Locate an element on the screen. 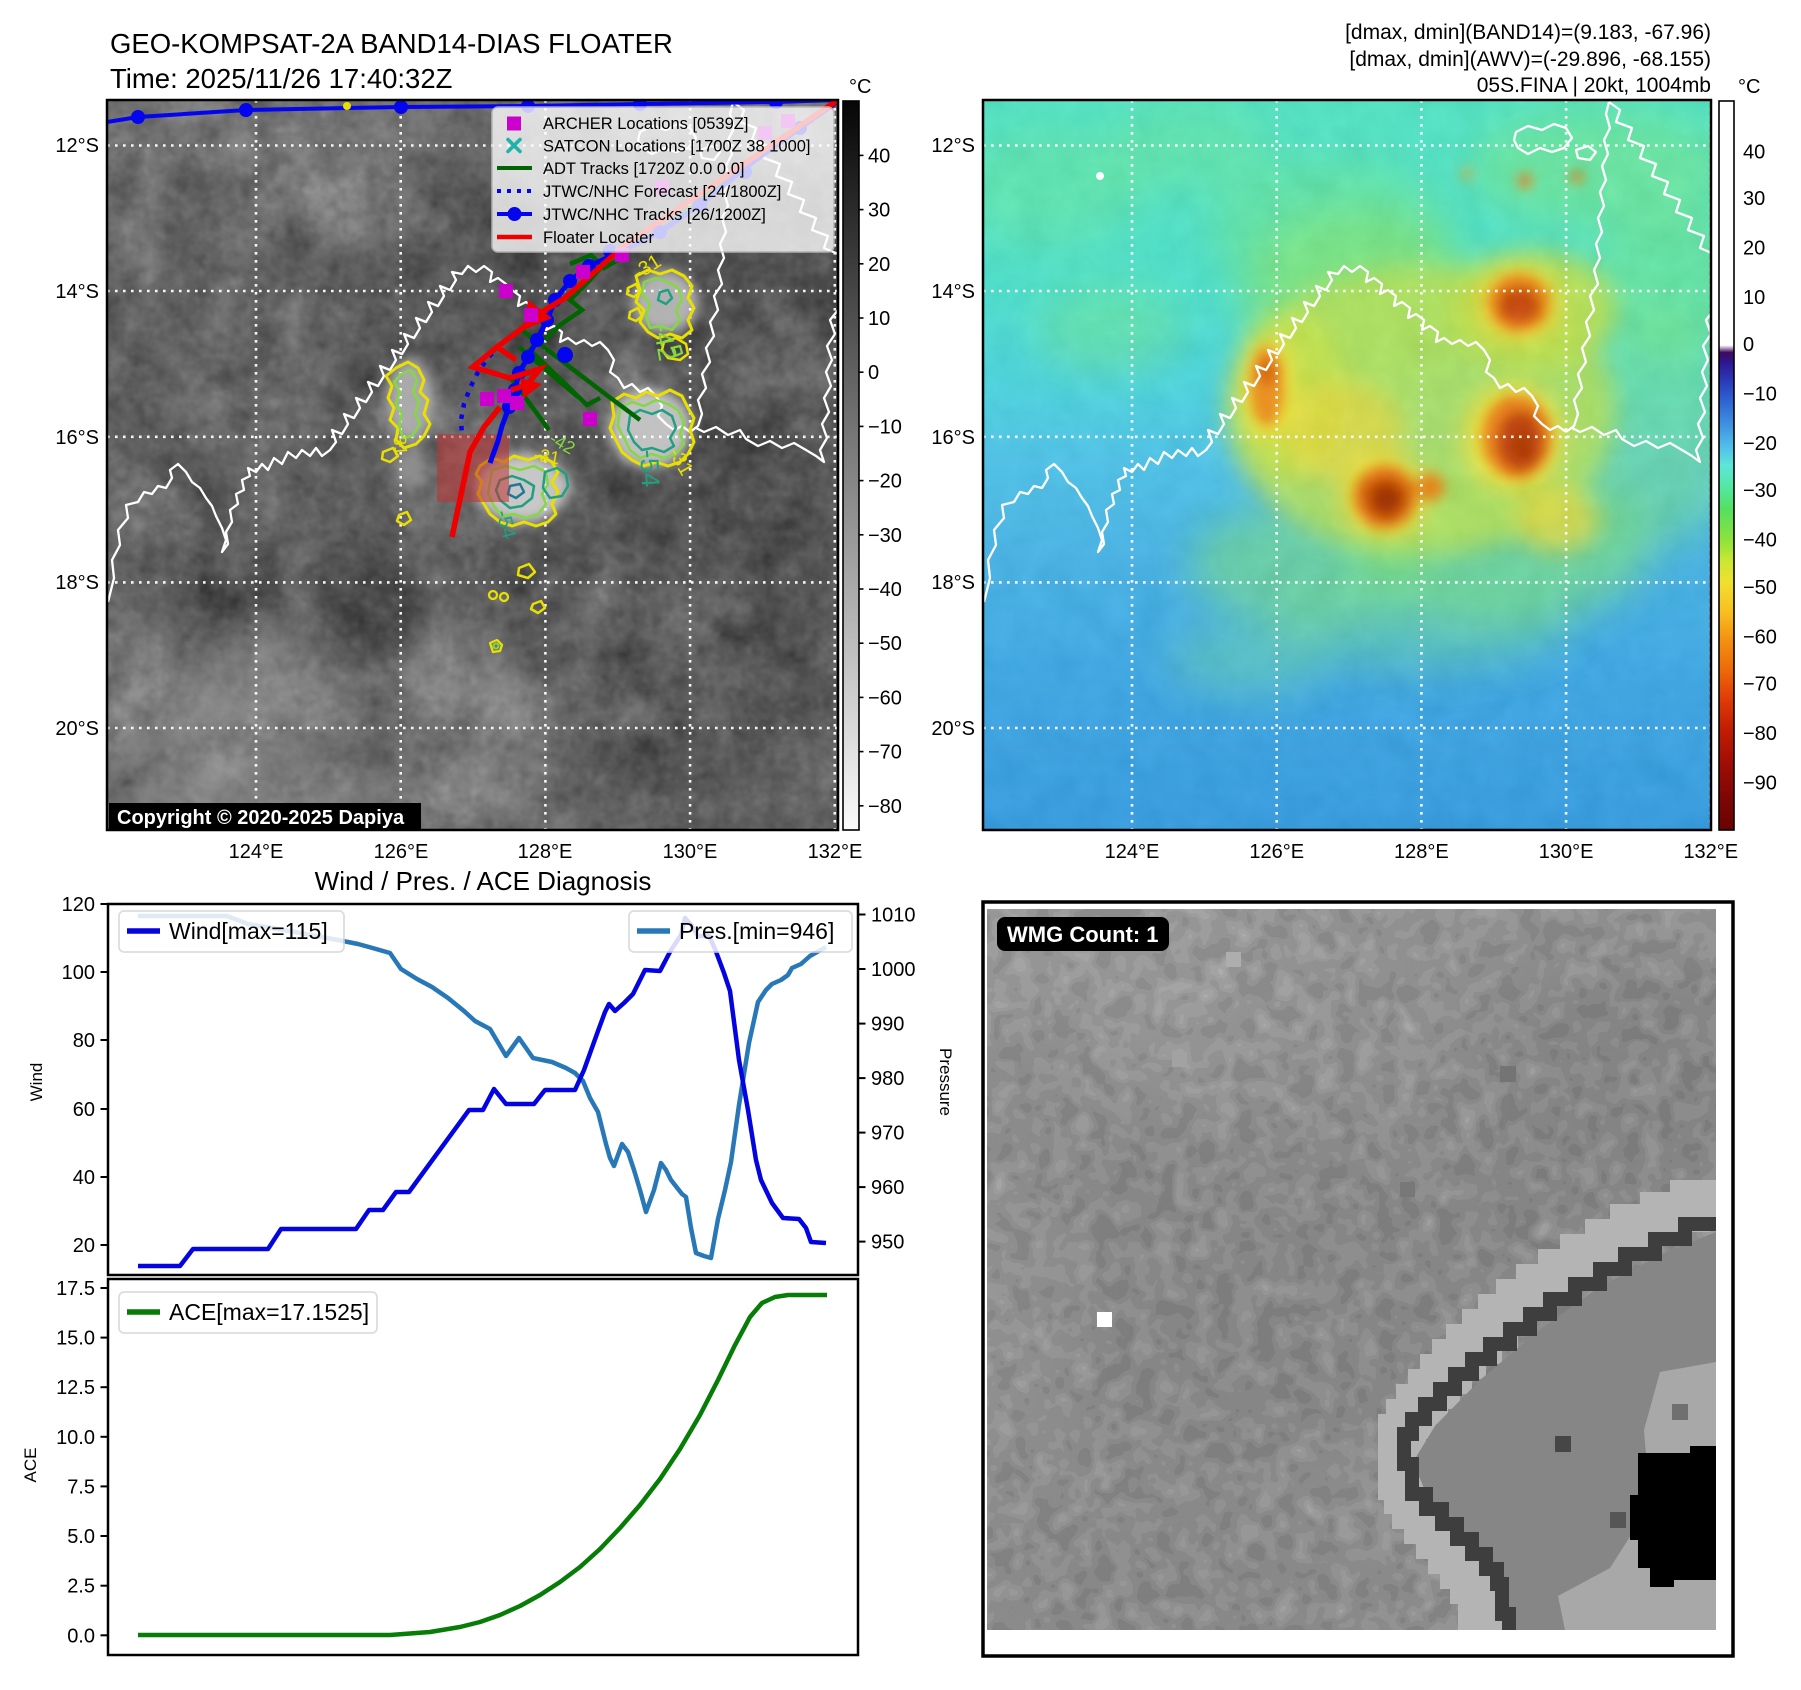 This screenshot has height=1690, width=1801. svg-text: 2.5 is located at coordinates (81, 1587).